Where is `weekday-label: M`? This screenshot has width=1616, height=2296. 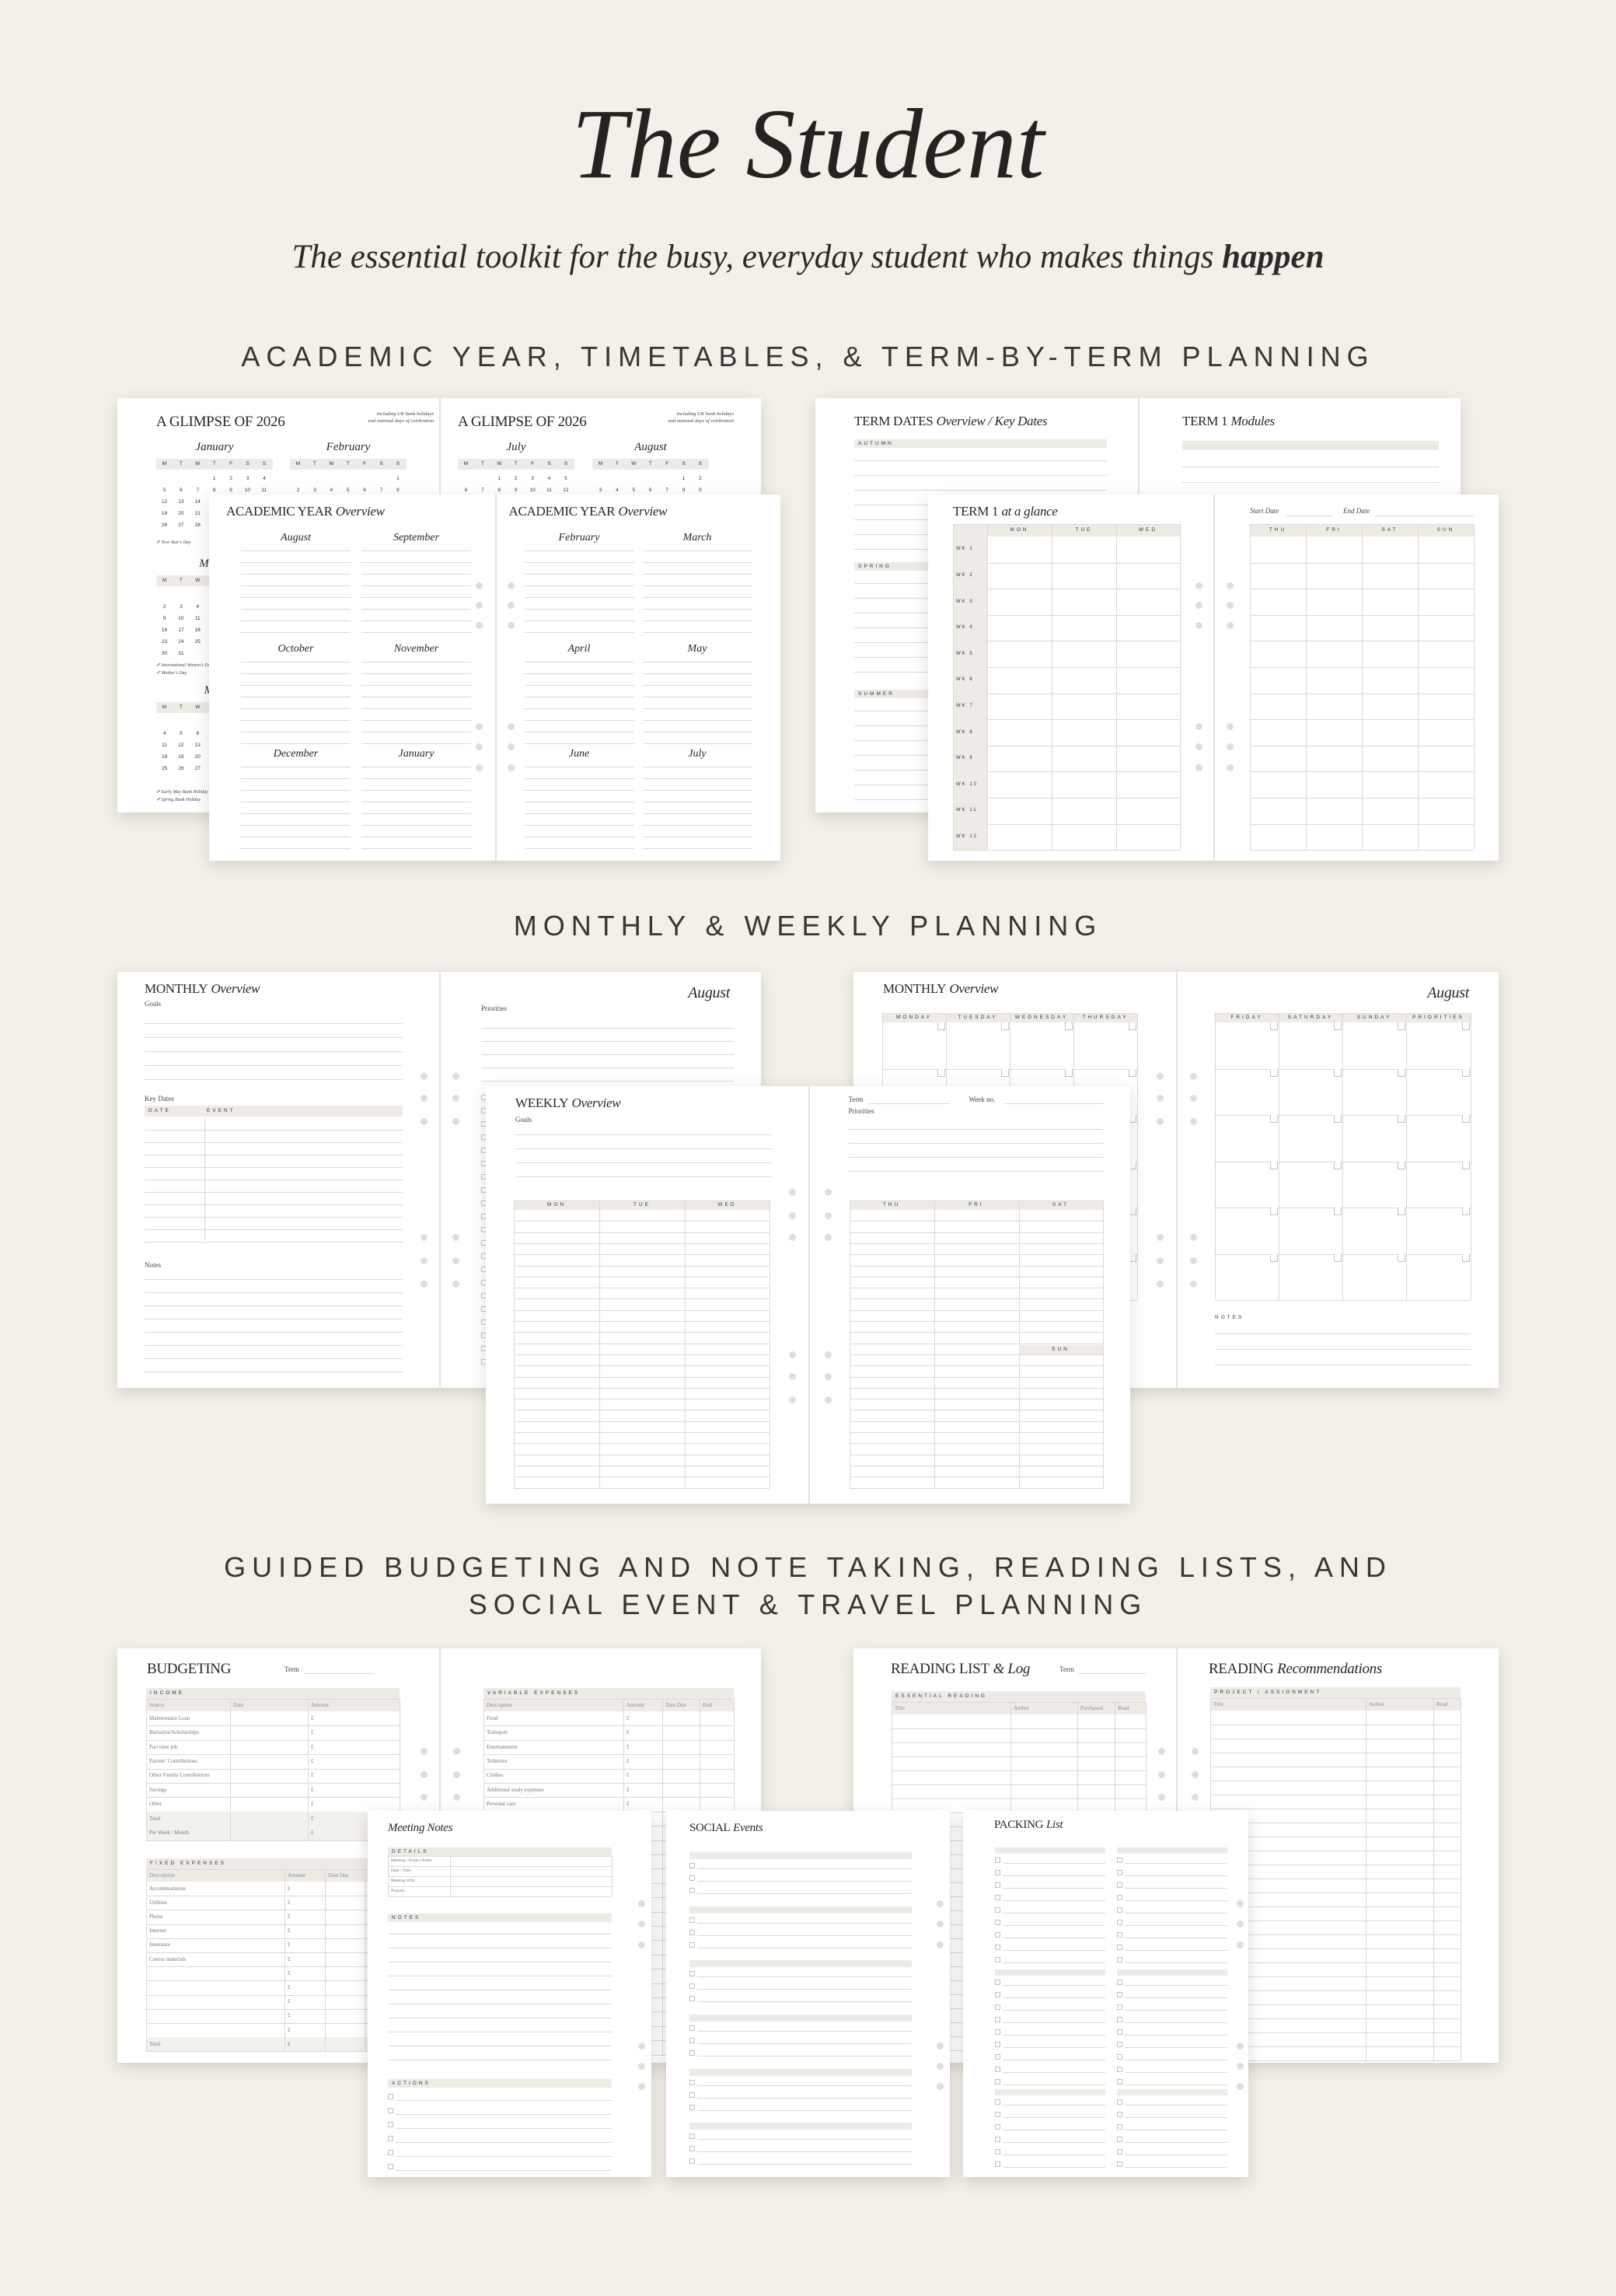 weekday-label: M is located at coordinates (298, 464).